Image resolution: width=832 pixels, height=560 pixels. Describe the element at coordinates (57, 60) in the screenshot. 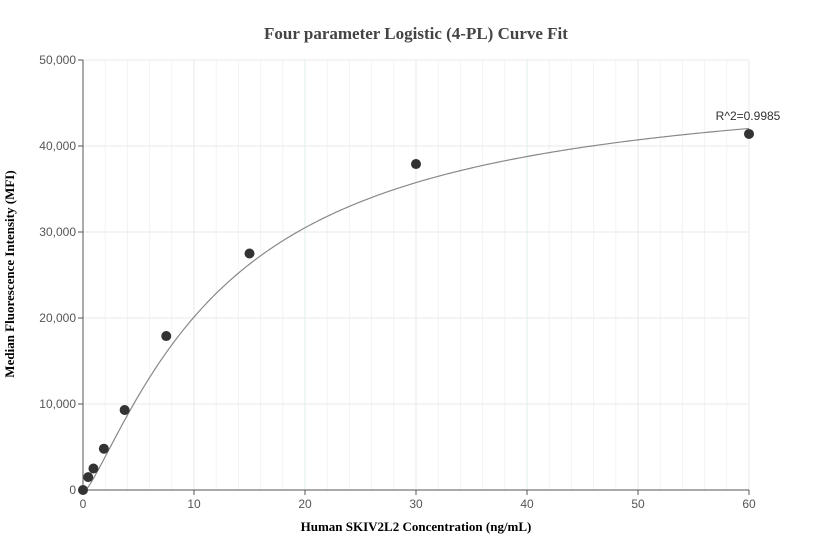

I see `y-tick-label: 50,000` at that location.